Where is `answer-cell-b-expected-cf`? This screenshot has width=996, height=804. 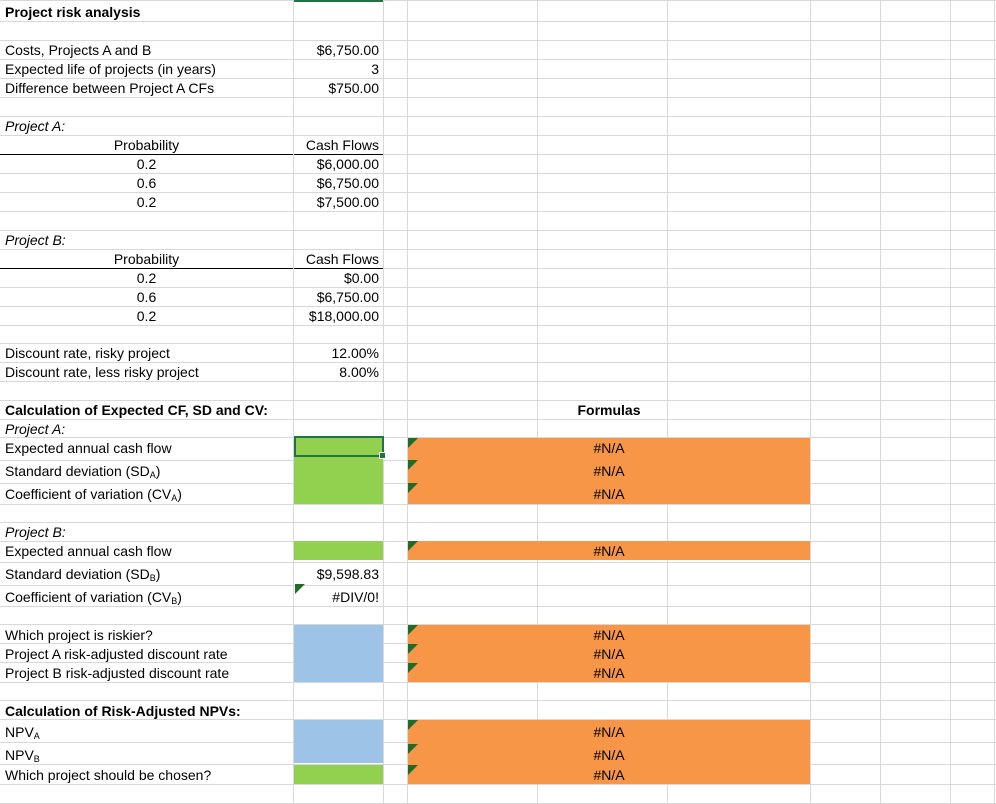 answer-cell-b-expected-cf is located at coordinates (338, 550).